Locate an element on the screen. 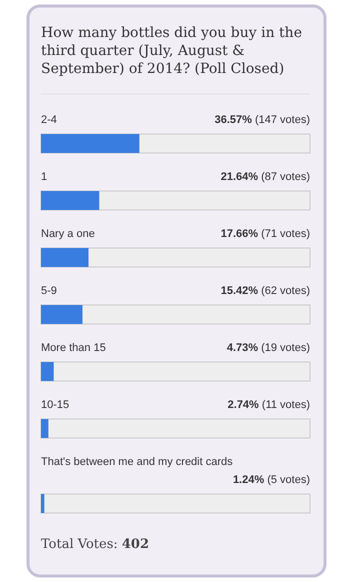  data-label: 17.66% (71 votes) is located at coordinates (265, 234).